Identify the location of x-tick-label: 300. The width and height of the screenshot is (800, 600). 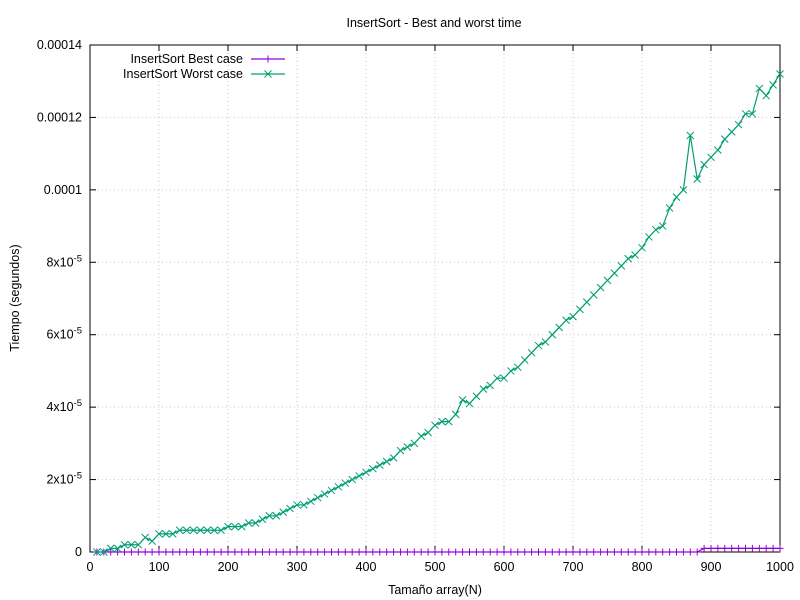
(297, 567).